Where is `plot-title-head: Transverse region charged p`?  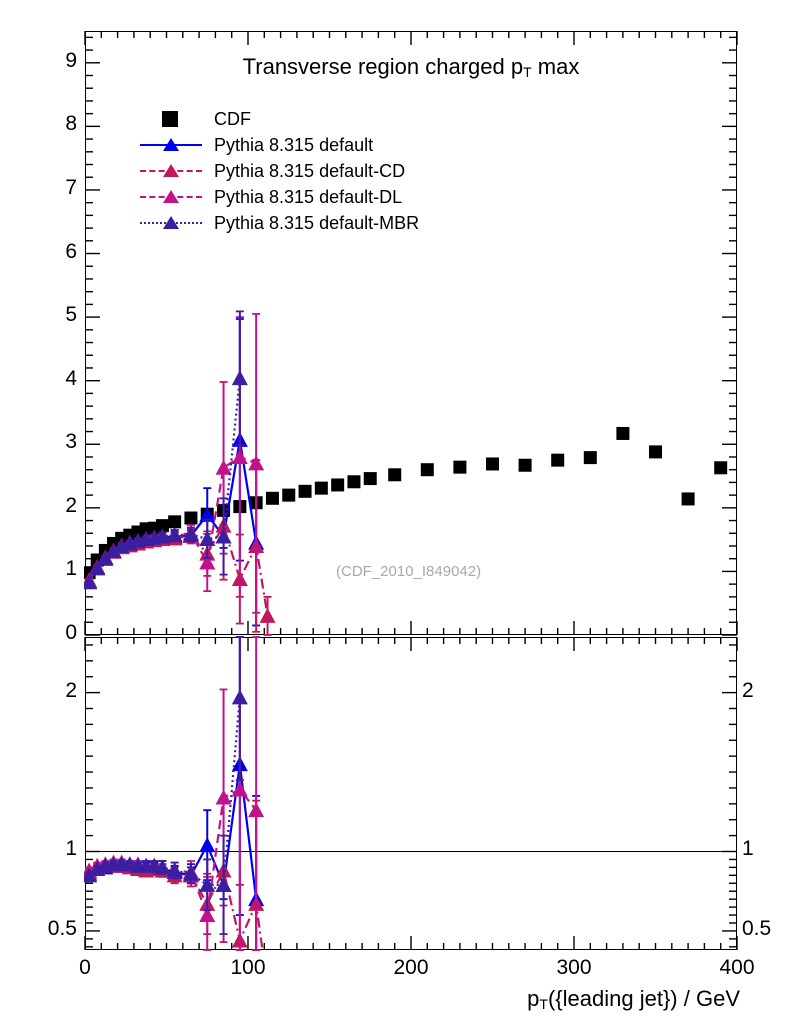
plot-title-head: Transverse region charged p is located at coordinates (383, 66).